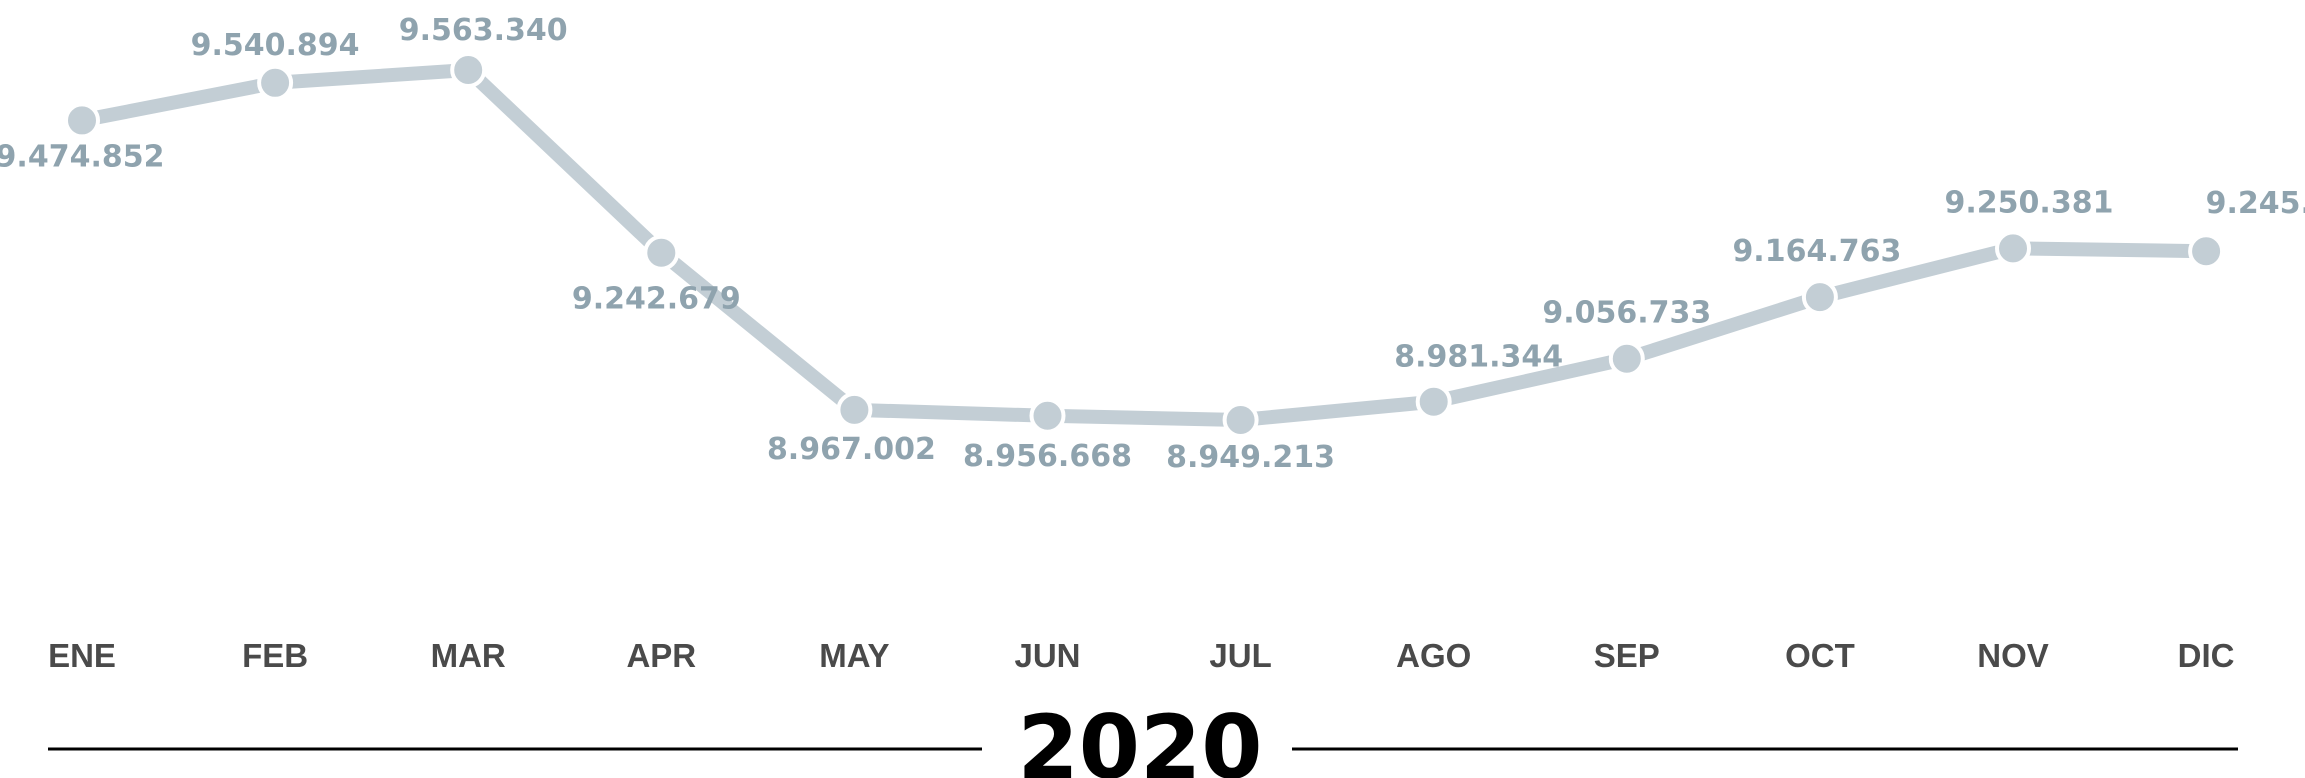 This screenshot has width=2305, height=778. Describe the element at coordinates (2255, 203) in the screenshot. I see `data-label-dic: 9.245.314` at that location.